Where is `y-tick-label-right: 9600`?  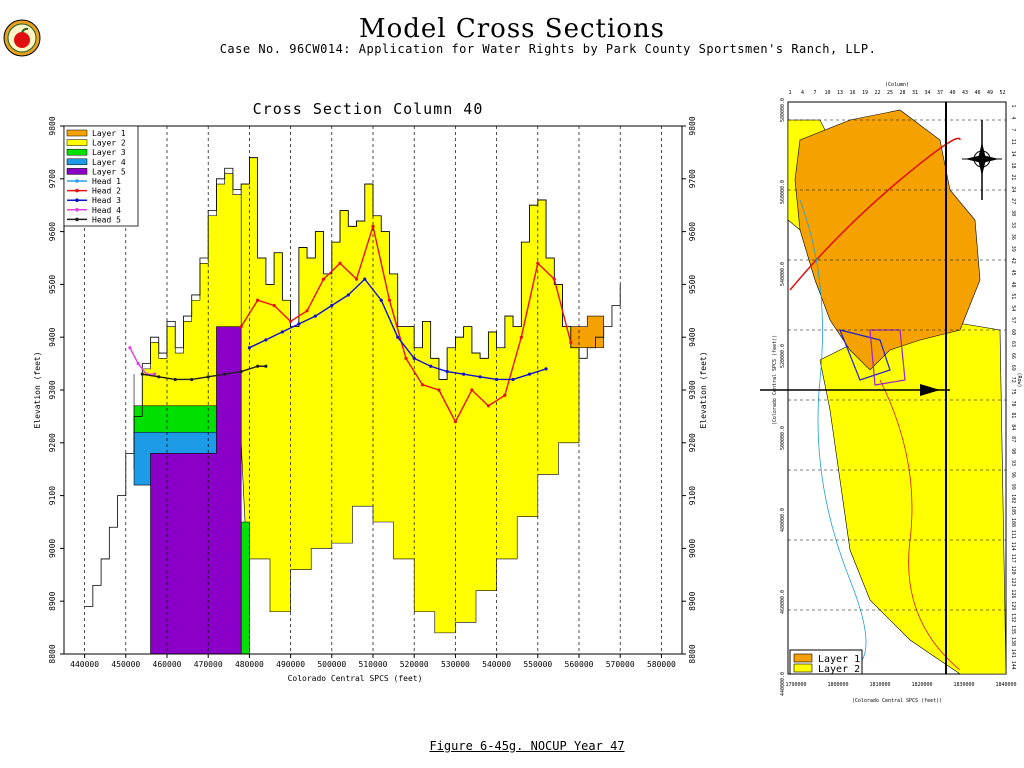
y-tick-label-right: 9600 is located at coordinates (692, 231).